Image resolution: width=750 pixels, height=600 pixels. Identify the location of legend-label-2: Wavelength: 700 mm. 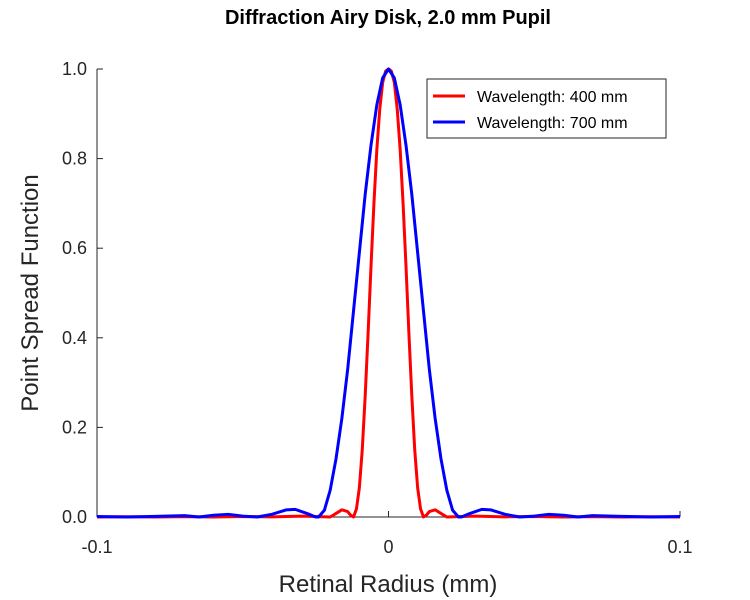
(552, 123).